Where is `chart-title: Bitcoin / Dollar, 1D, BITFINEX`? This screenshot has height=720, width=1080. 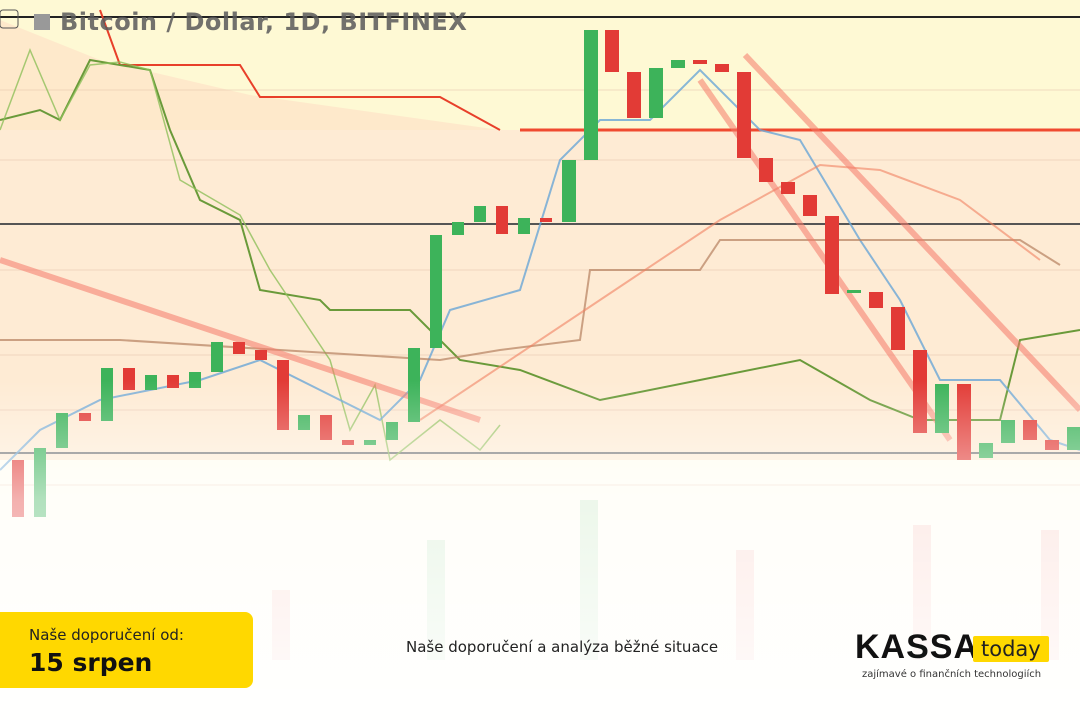
chart-title: Bitcoin / Dollar, 1D, BITFINEX is located at coordinates (264, 22).